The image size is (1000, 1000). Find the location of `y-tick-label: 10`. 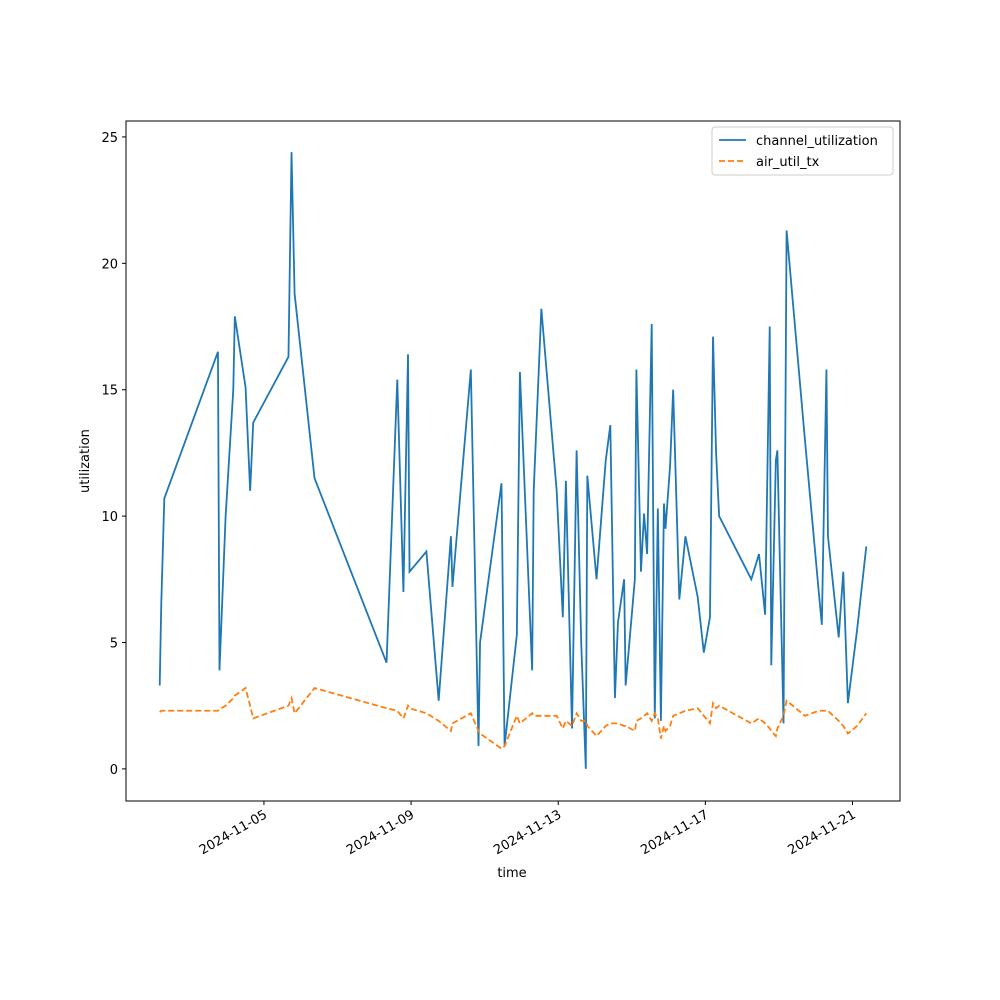

y-tick-label: 10 is located at coordinates (109, 517).